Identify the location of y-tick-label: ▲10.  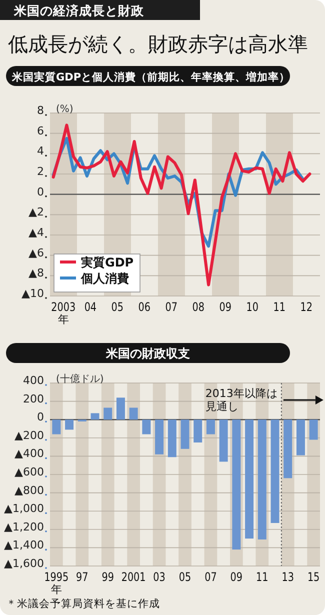
(33, 293).